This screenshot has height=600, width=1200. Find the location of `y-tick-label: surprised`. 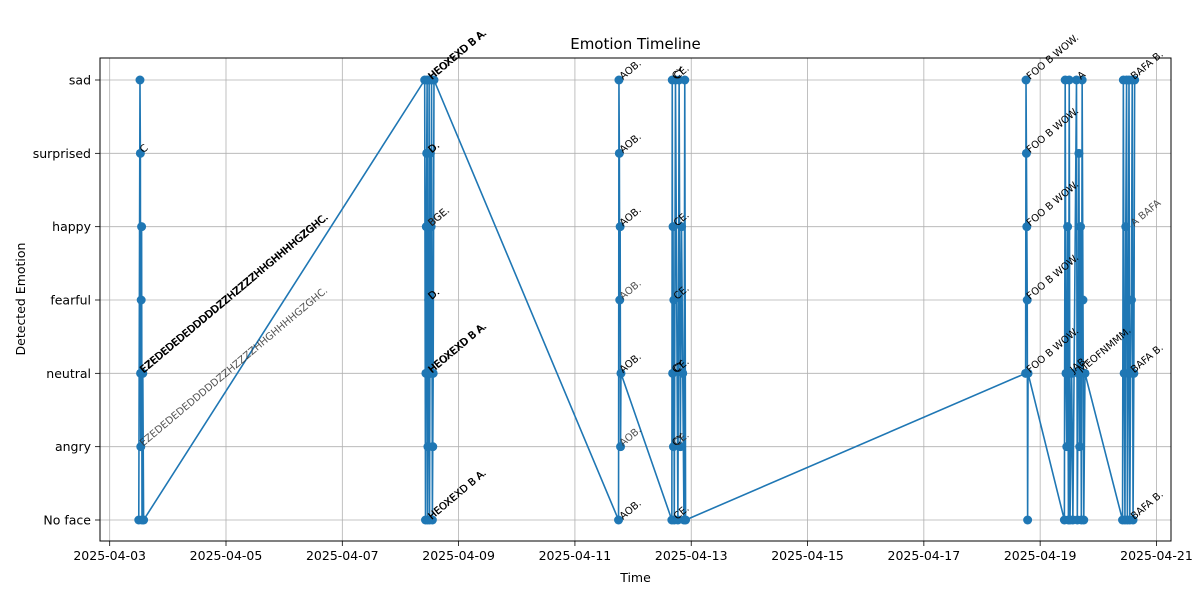

y-tick-label: surprised is located at coordinates (62, 153).